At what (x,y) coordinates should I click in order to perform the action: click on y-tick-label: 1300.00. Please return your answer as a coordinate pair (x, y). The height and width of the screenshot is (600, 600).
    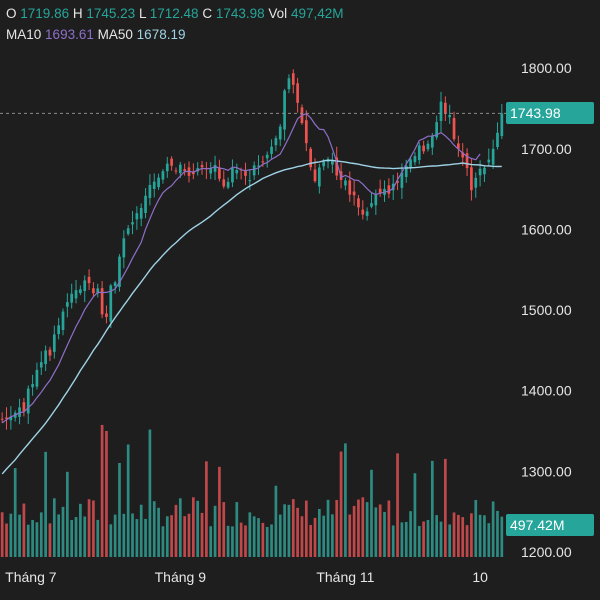
    Looking at the image, I should click on (546, 471).